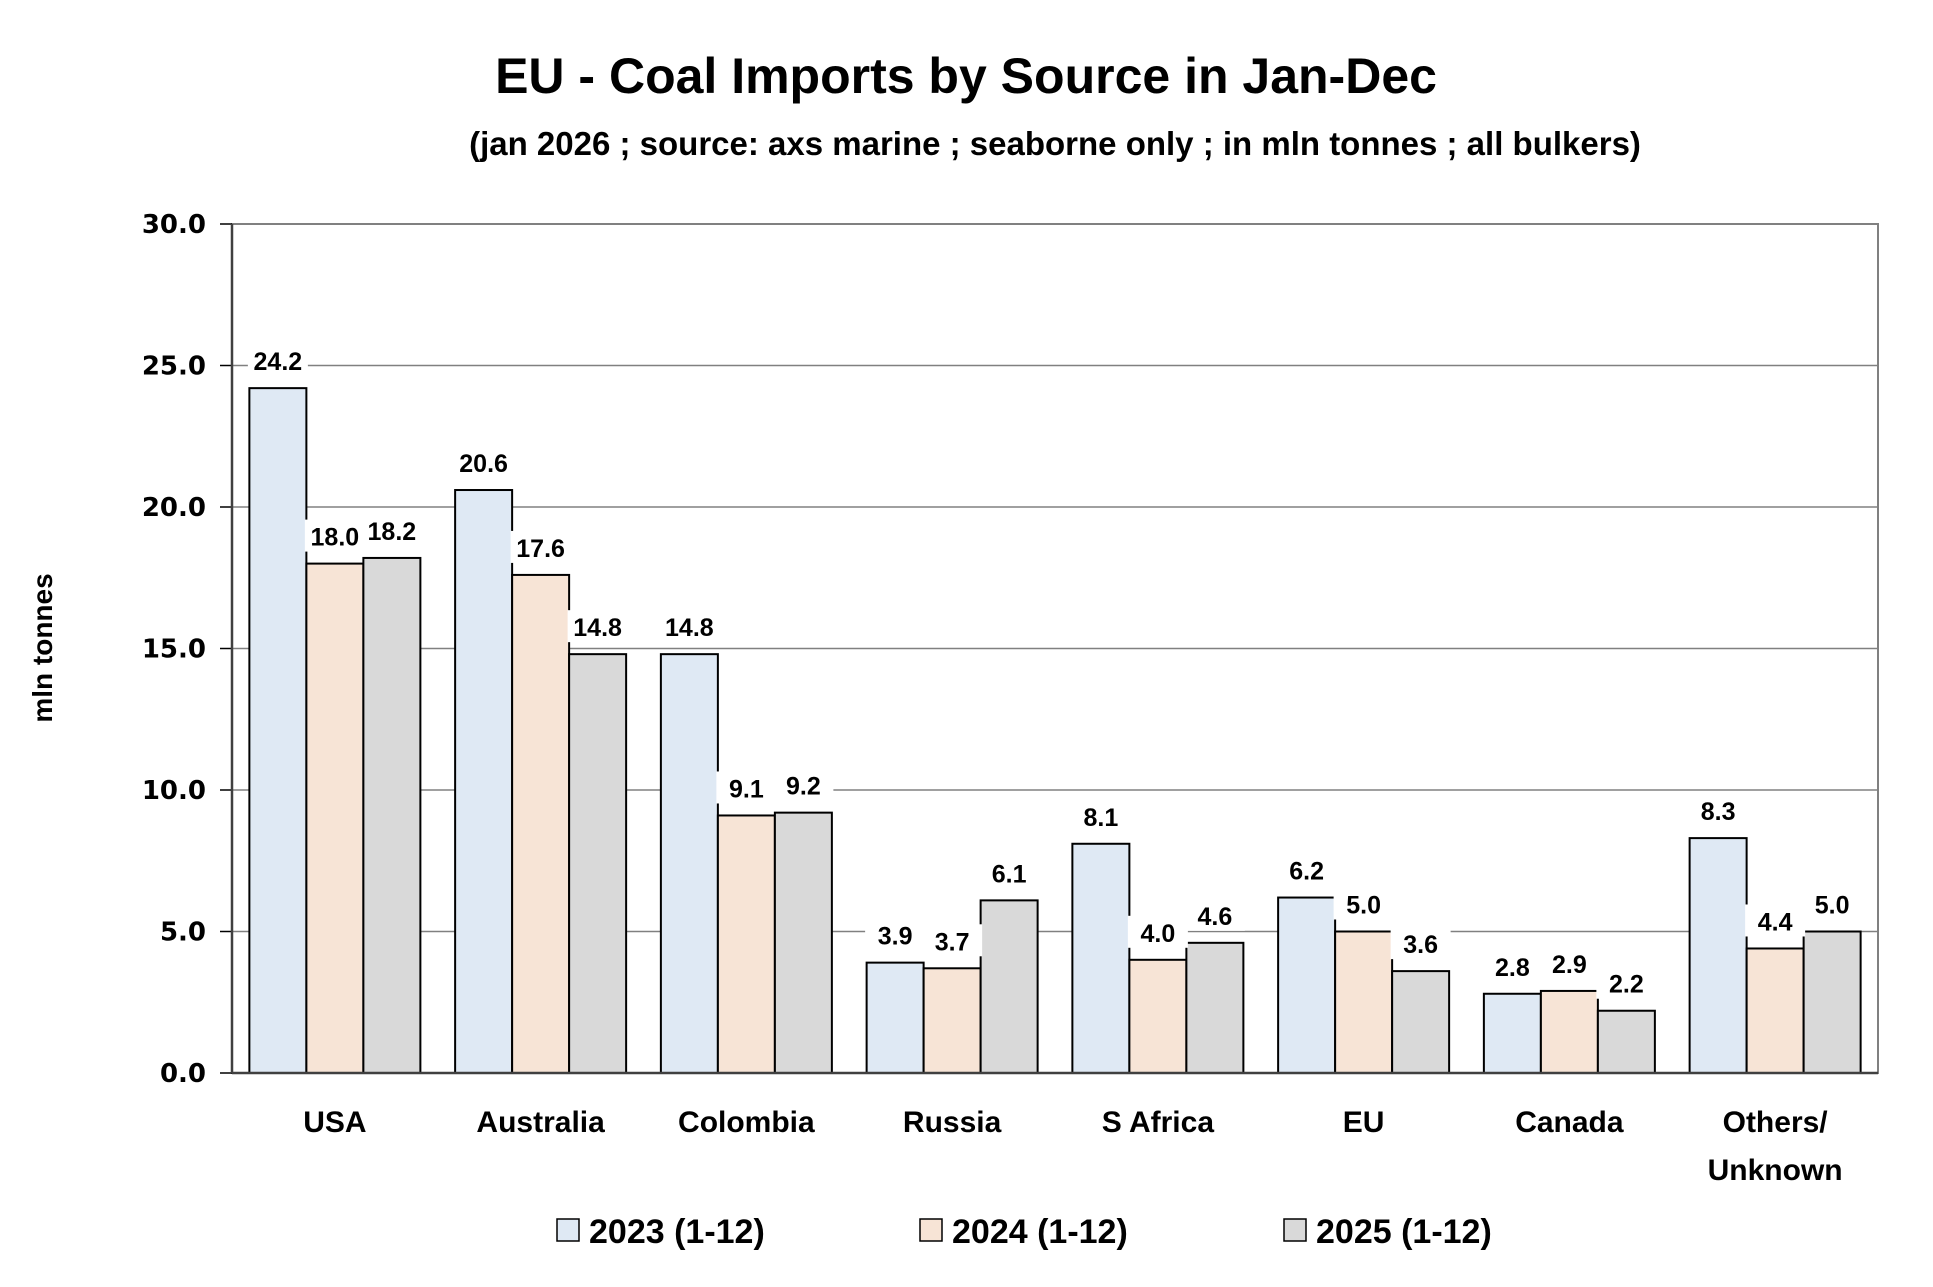  What do you see at coordinates (174, 508) in the screenshot?
I see `y-tick-label: 20.0` at bounding box center [174, 508].